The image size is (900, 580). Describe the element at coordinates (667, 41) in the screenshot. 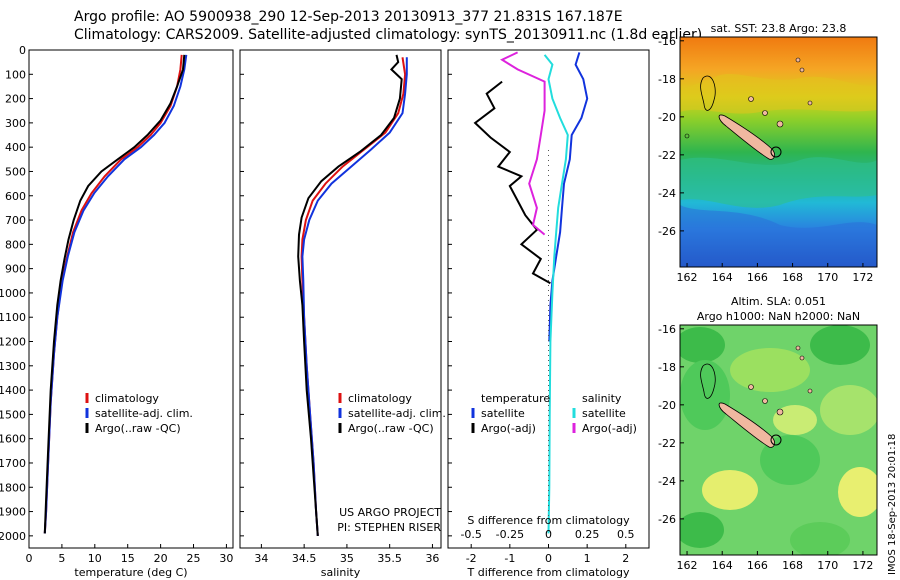

I see `sst_map-ytick-label: -16` at that location.